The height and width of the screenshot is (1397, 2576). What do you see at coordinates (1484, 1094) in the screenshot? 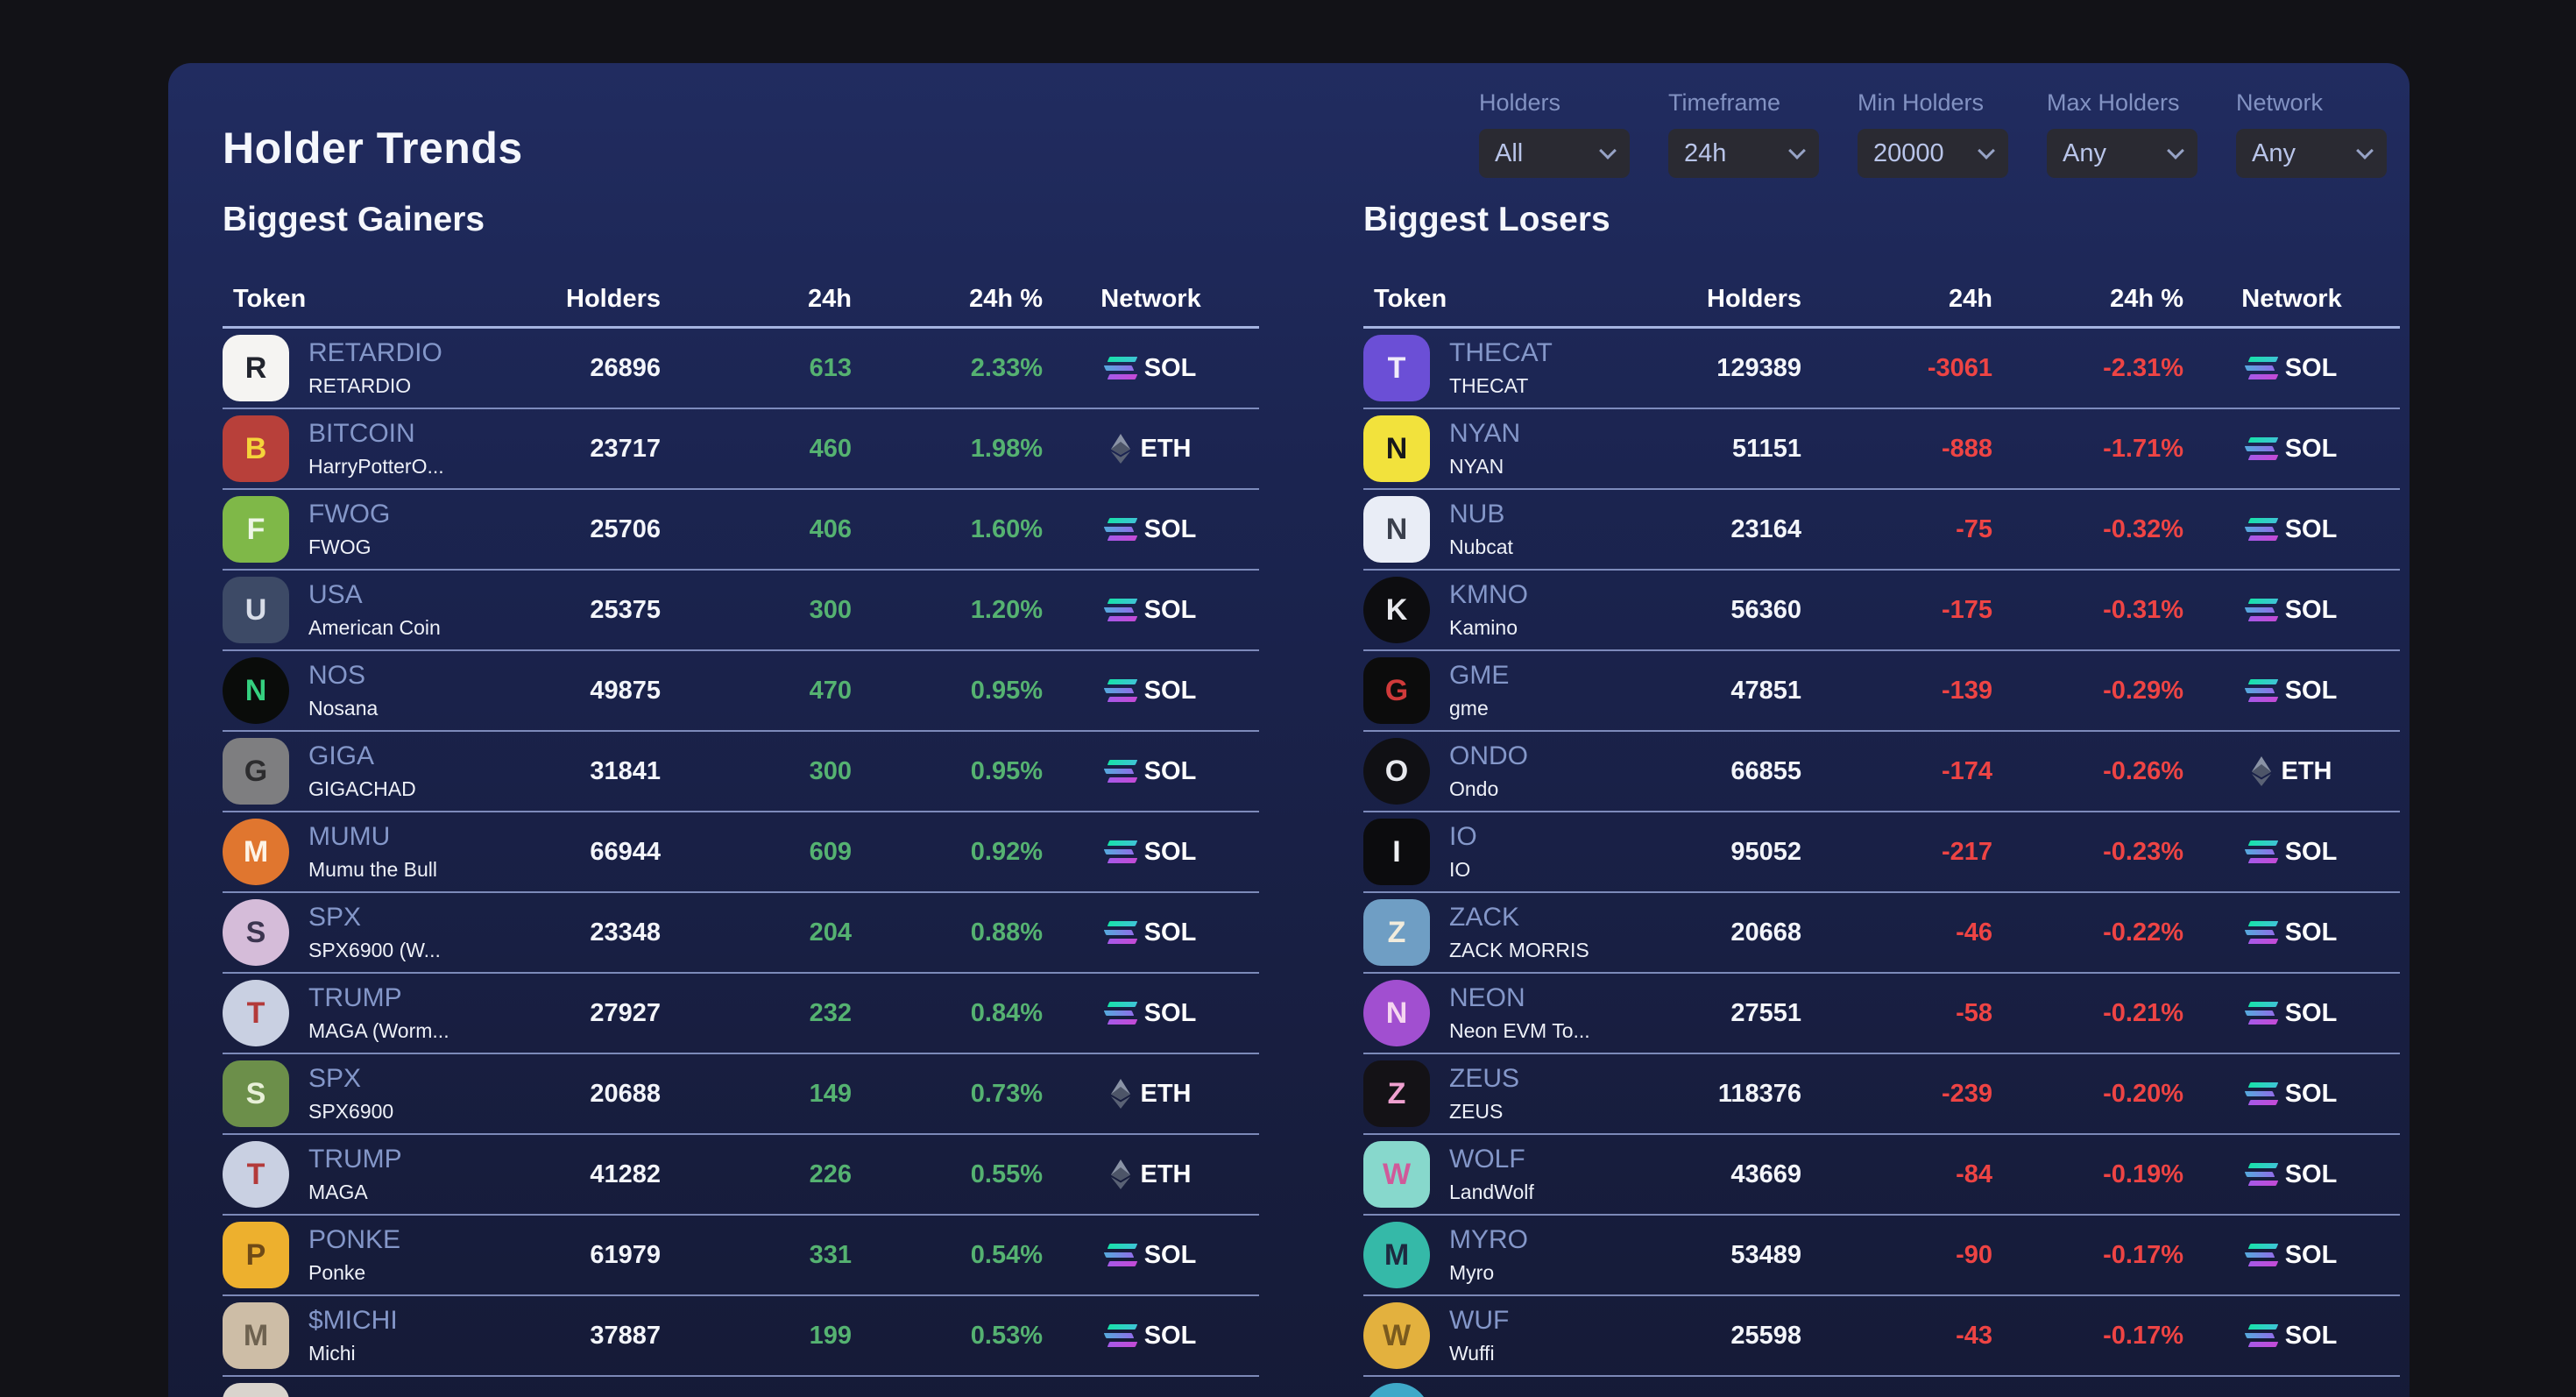
I see `token-text: ZEUS ZEUS` at bounding box center [1484, 1094].